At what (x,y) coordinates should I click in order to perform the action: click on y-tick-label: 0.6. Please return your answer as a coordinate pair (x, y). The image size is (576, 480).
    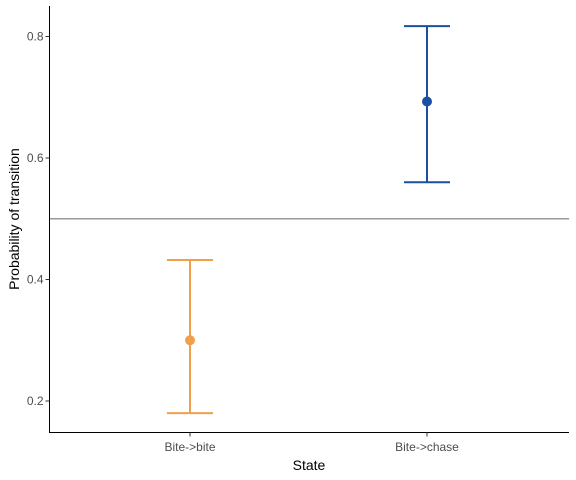
    Looking at the image, I should click on (35, 158).